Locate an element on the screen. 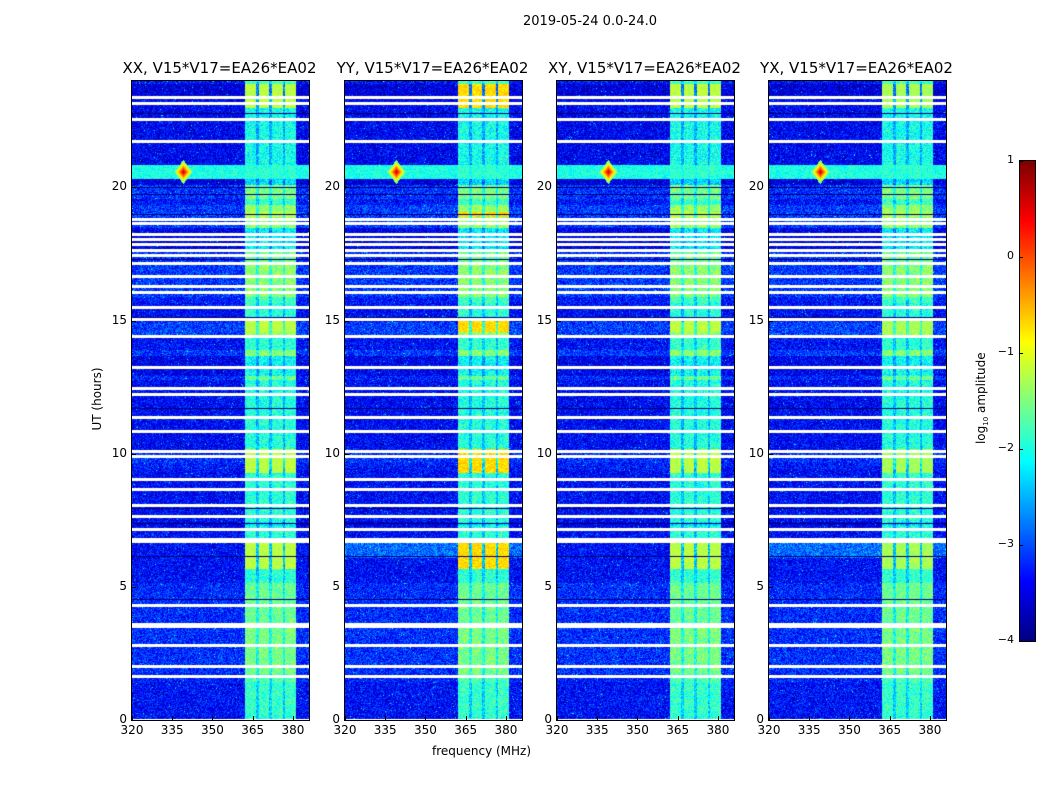 The image size is (1050, 800). colorbar-tick-label: −3 is located at coordinates (1005, 543).